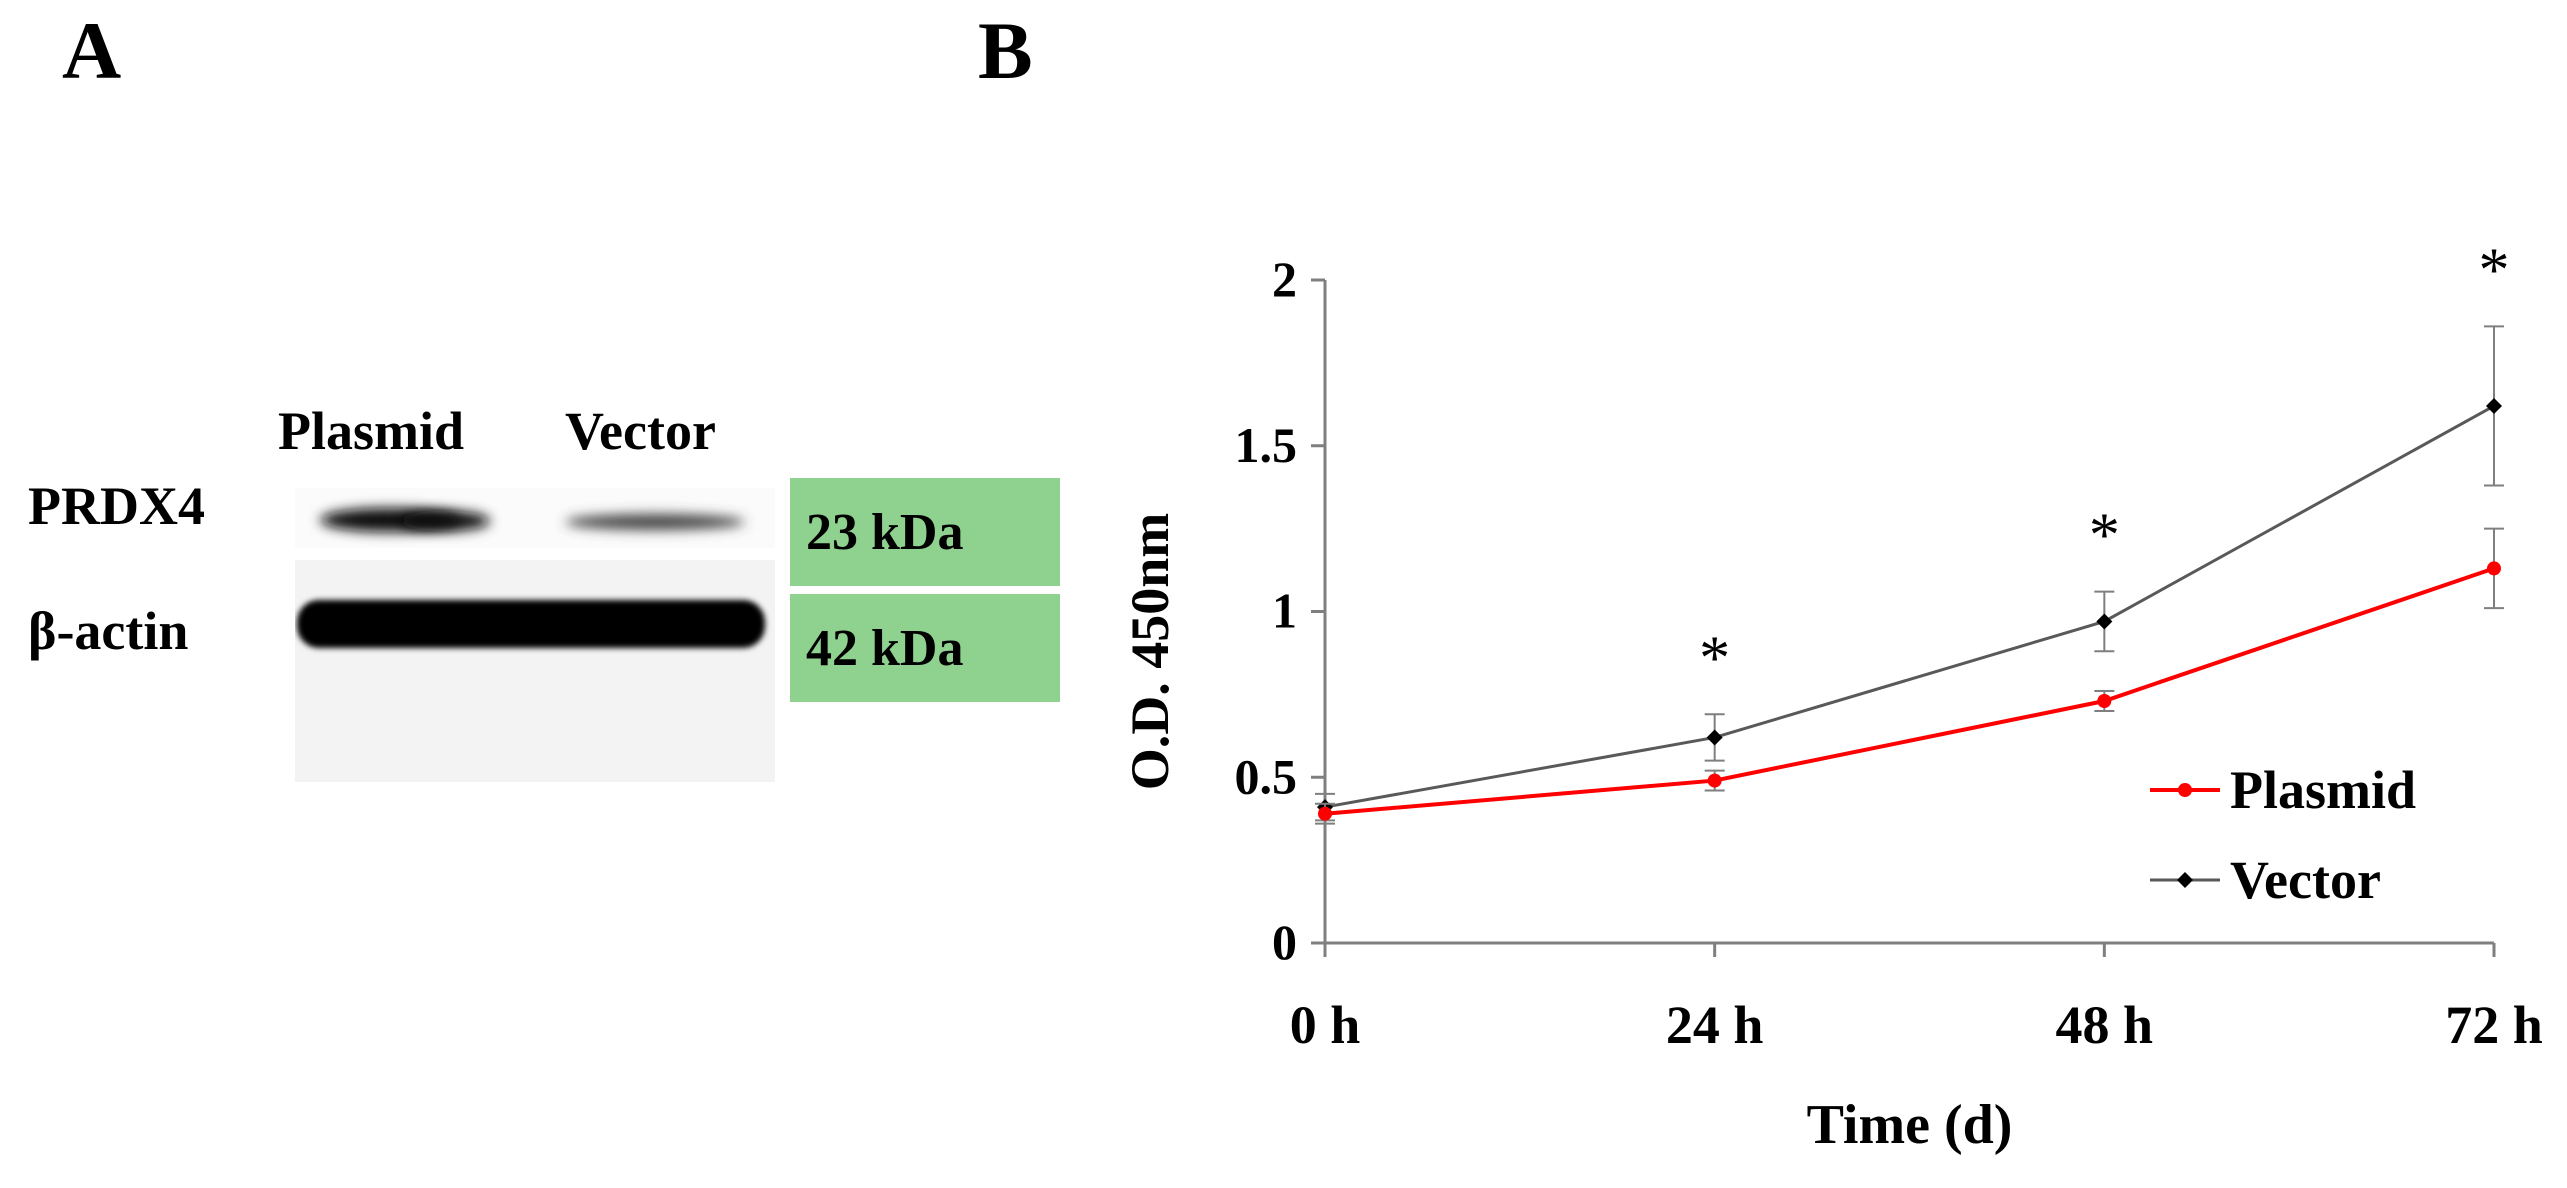 The image size is (2567, 1188). I want to click on y-axis-label: O.D. 450nm, so click(1150, 652).